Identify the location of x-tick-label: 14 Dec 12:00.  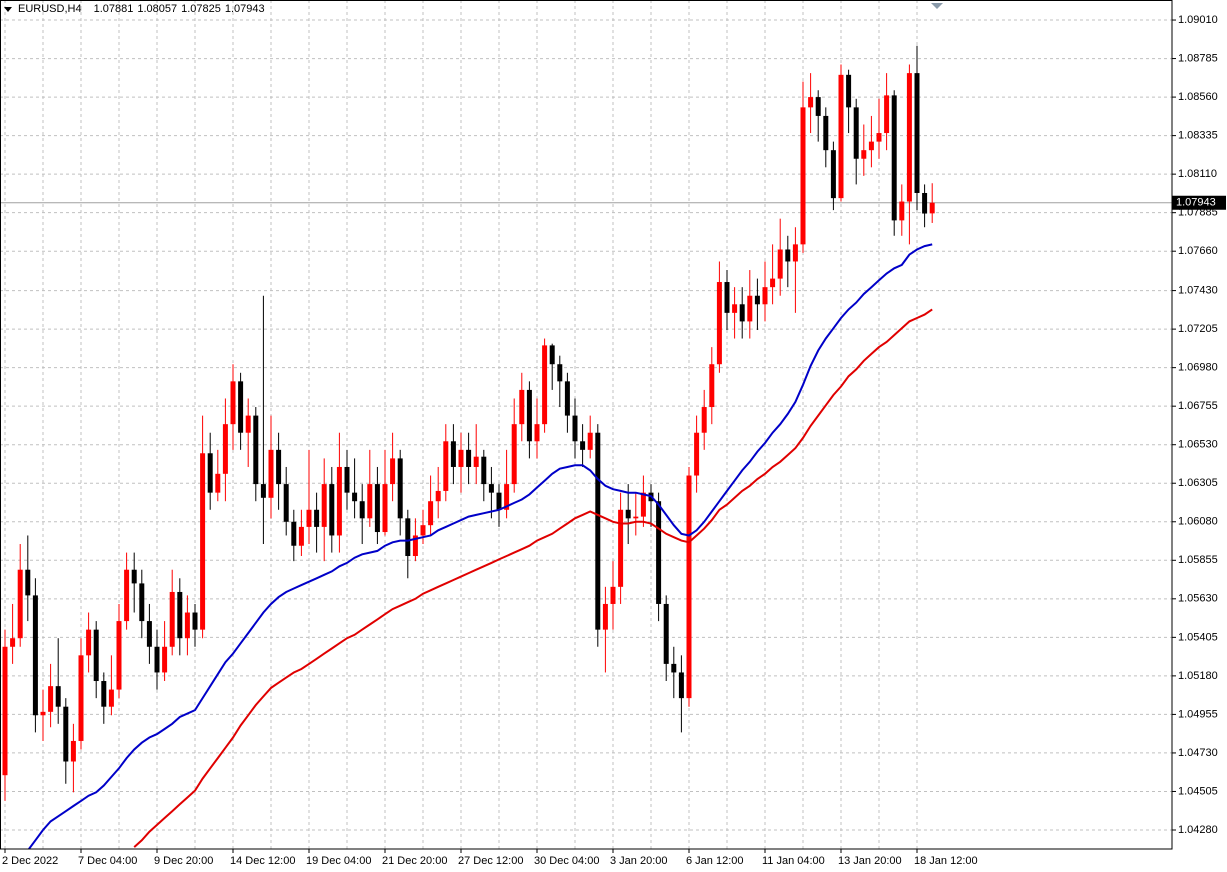
(262, 861).